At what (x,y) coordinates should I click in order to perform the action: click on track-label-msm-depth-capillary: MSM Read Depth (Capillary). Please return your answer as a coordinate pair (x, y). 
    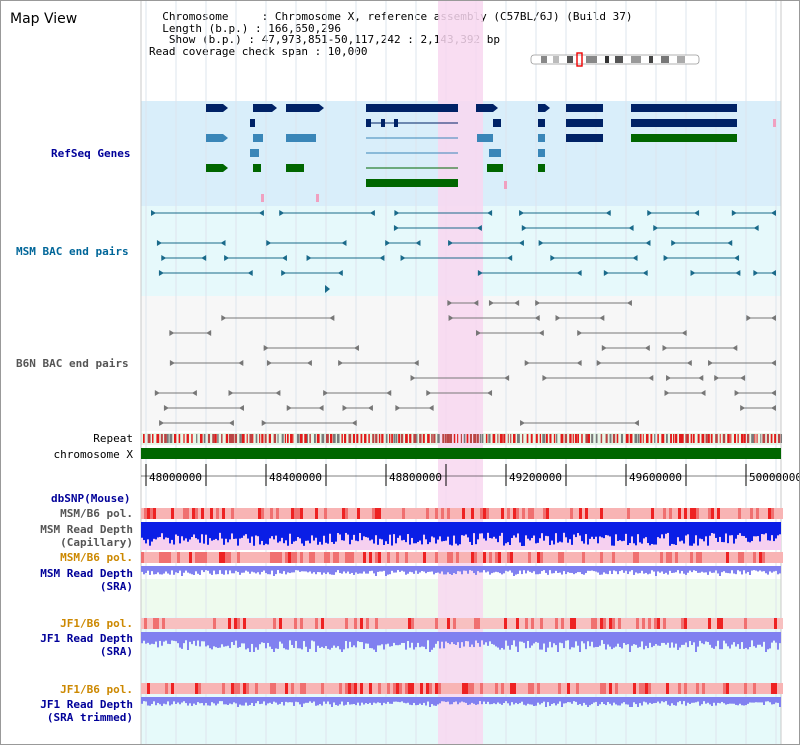
    Looking at the image, I should click on (86, 536).